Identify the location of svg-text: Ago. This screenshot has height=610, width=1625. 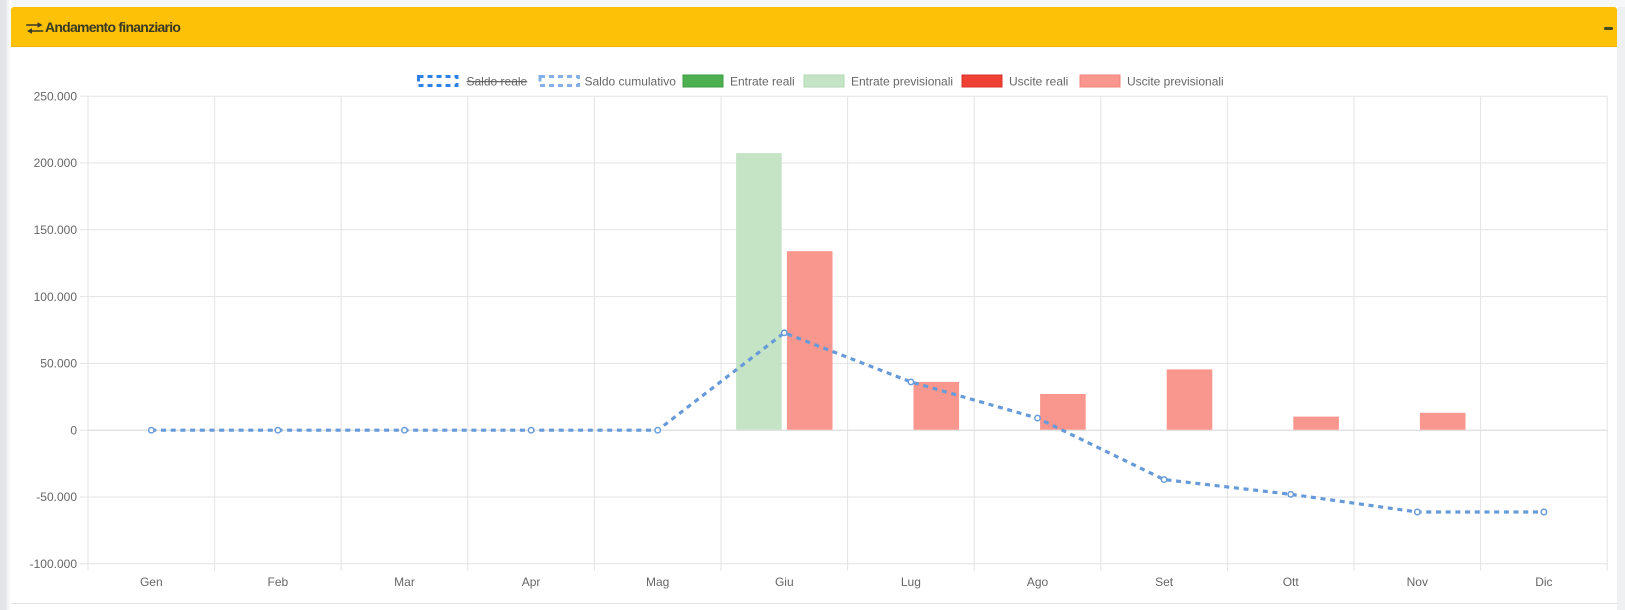
(1038, 582).